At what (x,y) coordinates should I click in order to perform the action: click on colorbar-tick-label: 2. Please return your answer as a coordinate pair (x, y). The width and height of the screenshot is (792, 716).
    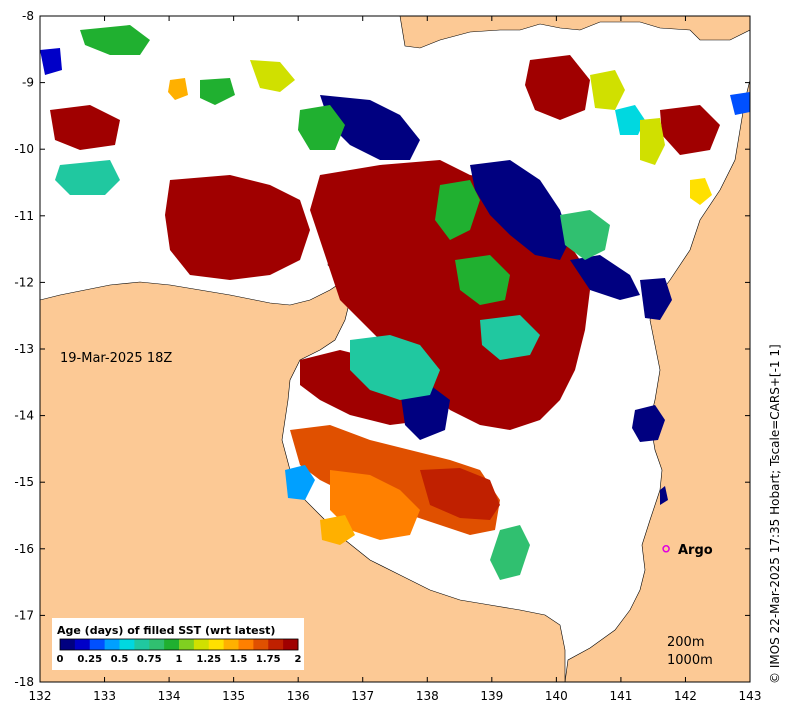
    Looking at the image, I should click on (298, 659).